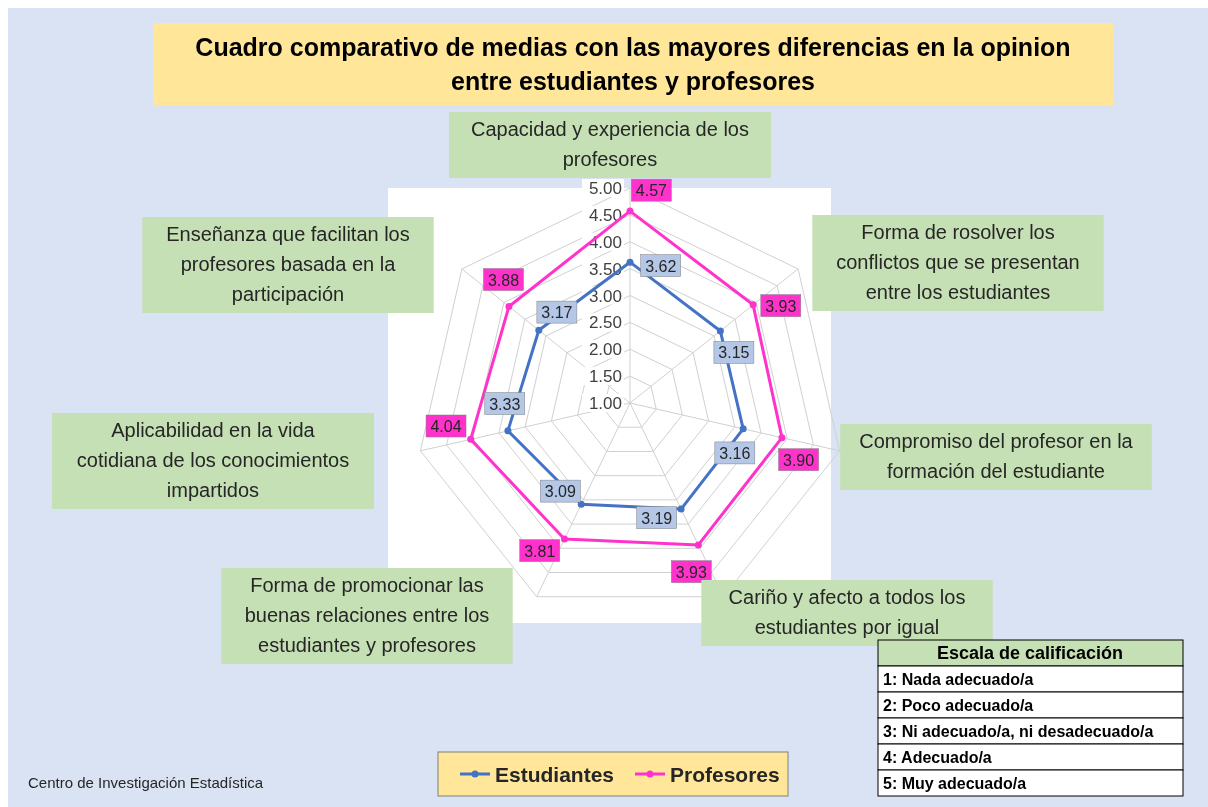 The image size is (1208, 807). I want to click on data-label: 3.81, so click(540, 551).